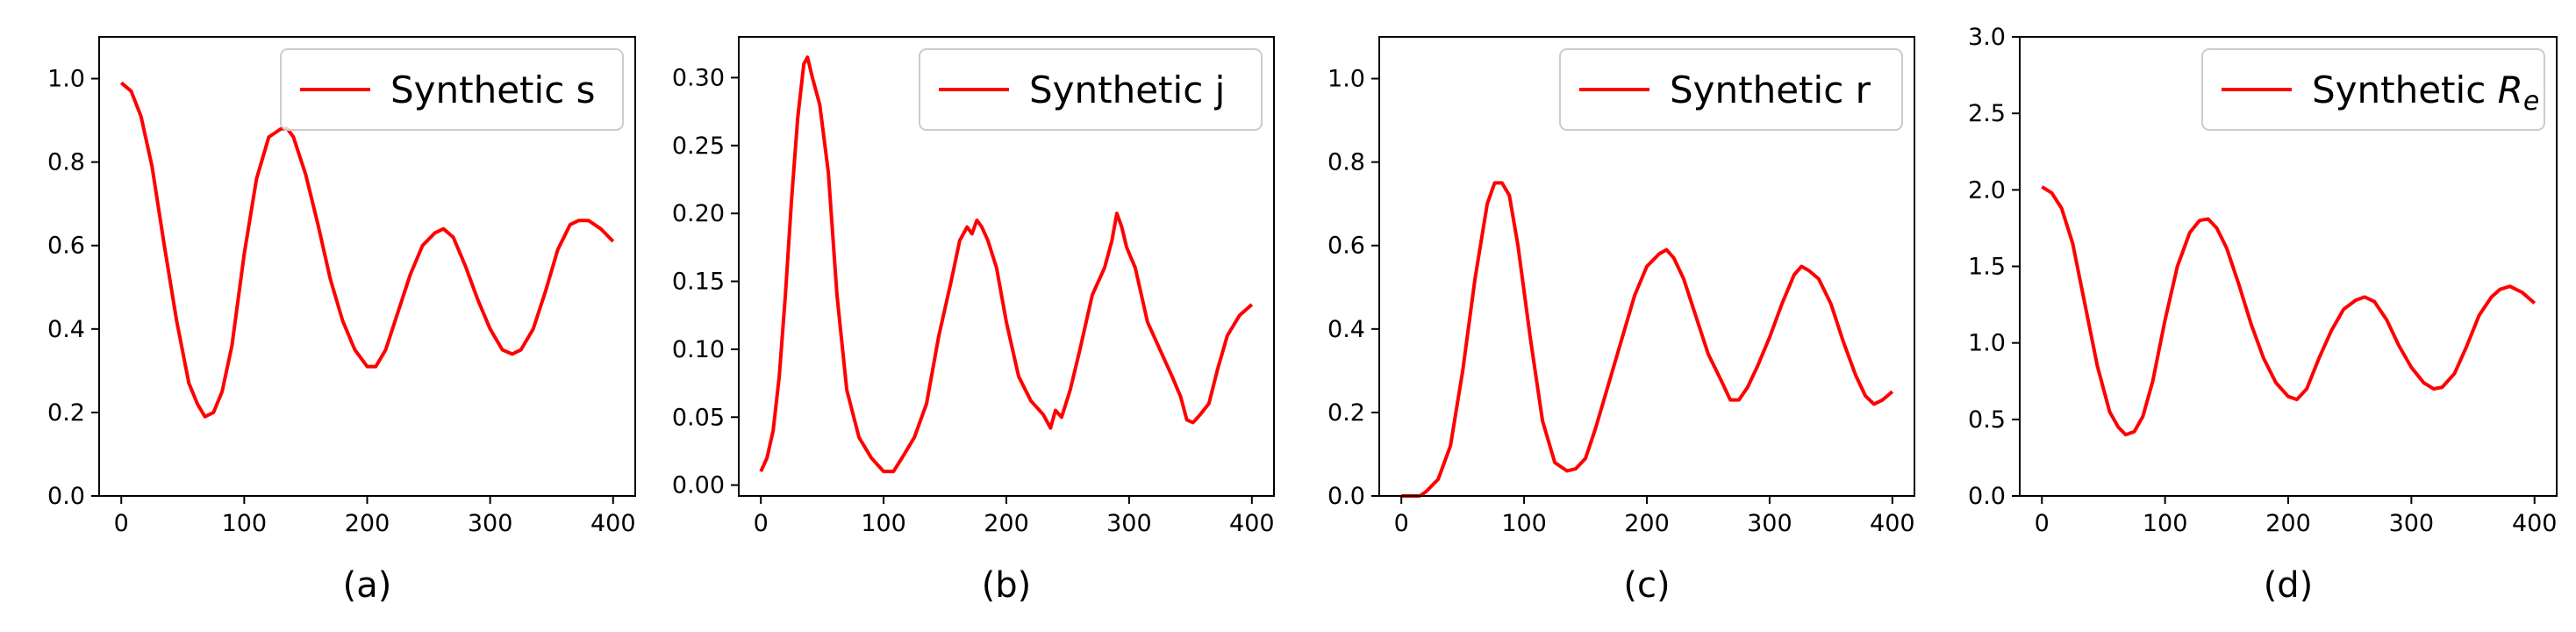 This screenshot has width=2576, height=632. Describe the element at coordinates (2405, 90) in the screenshot. I see `legend-label-prefix: Synthetic` at that location.